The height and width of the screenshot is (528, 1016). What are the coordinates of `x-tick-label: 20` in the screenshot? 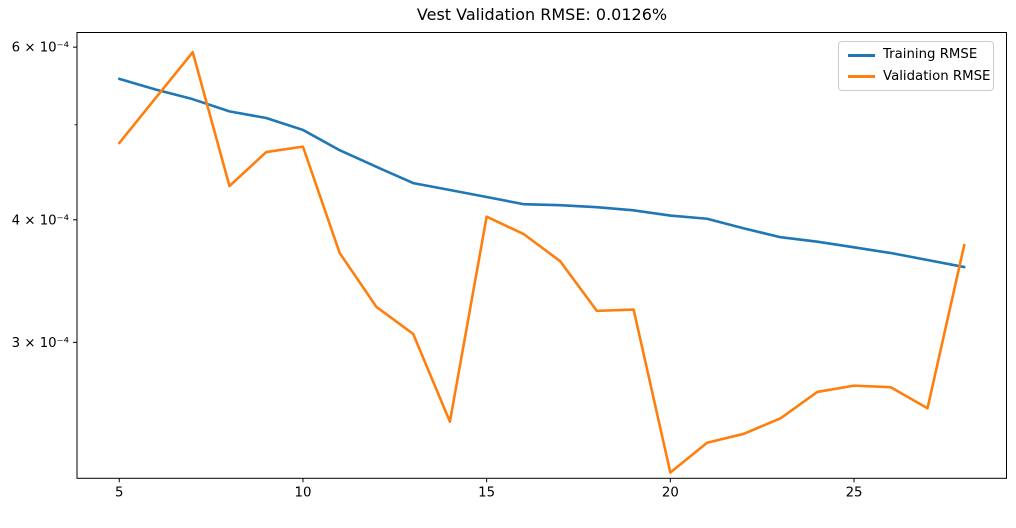 It's located at (670, 492).